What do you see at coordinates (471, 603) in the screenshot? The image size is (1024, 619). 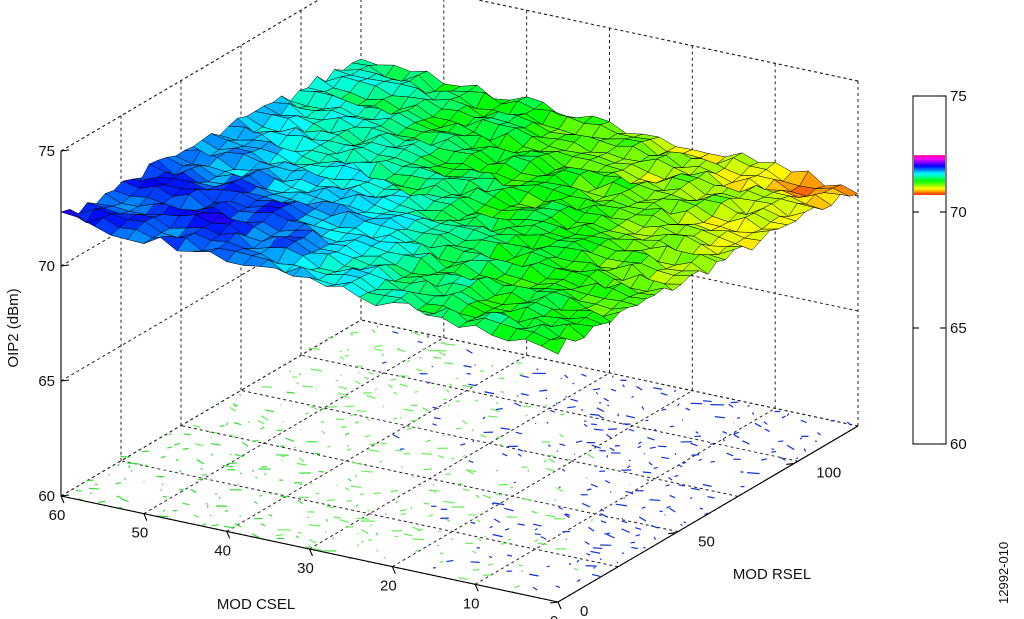 I see `csel-tick-label: 10` at bounding box center [471, 603].